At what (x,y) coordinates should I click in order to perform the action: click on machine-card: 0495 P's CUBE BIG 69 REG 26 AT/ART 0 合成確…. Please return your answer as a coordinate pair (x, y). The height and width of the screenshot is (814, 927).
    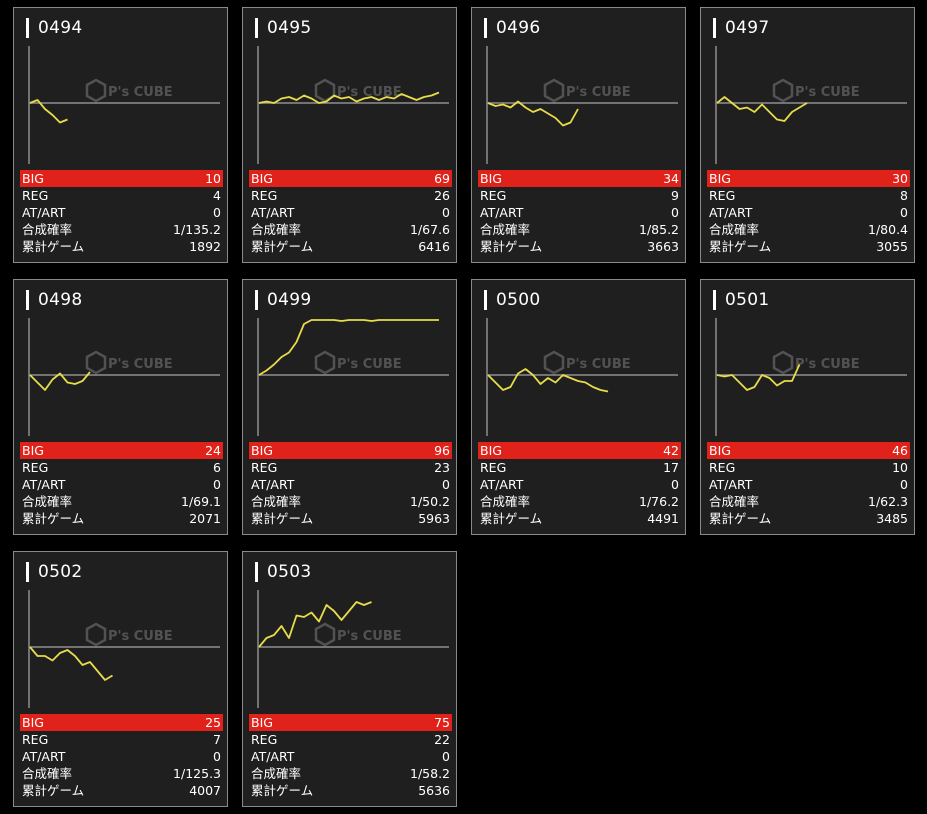
    Looking at the image, I should click on (349, 135).